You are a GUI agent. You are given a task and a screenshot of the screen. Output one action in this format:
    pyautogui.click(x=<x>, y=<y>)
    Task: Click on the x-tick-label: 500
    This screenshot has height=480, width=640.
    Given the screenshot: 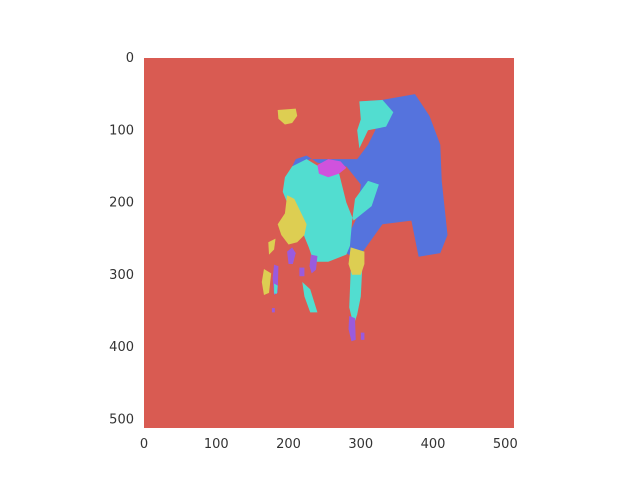 What is the action you would take?
    pyautogui.click(x=505, y=444)
    